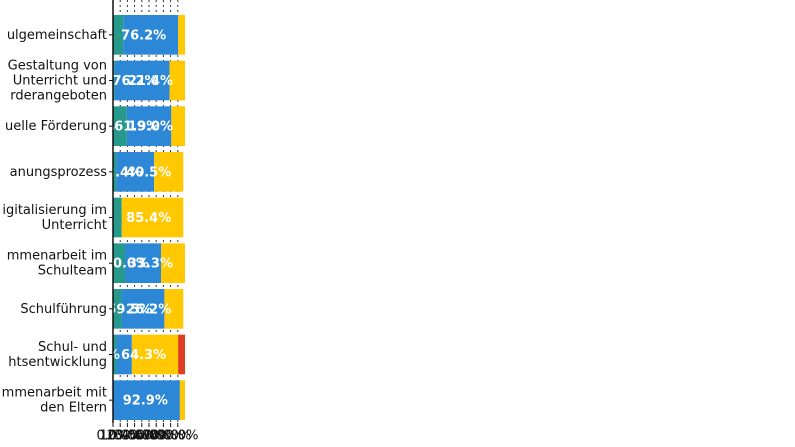 The height and width of the screenshot is (447, 795). Describe the element at coordinates (57, 355) in the screenshot. I see `y-tick-label: Schul- und htsentwicklung` at that location.